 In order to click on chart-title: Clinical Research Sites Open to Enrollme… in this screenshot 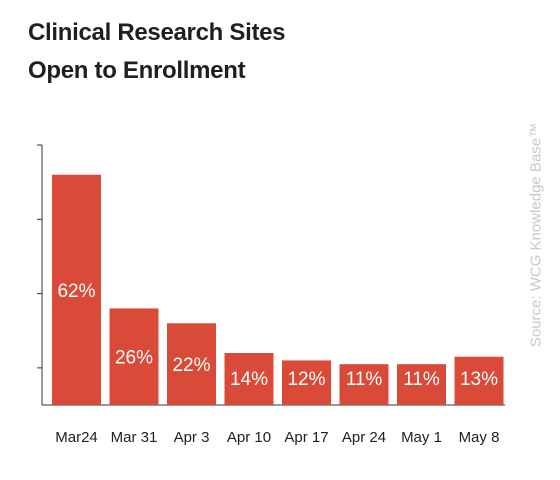, I will do `click(157, 52)`.